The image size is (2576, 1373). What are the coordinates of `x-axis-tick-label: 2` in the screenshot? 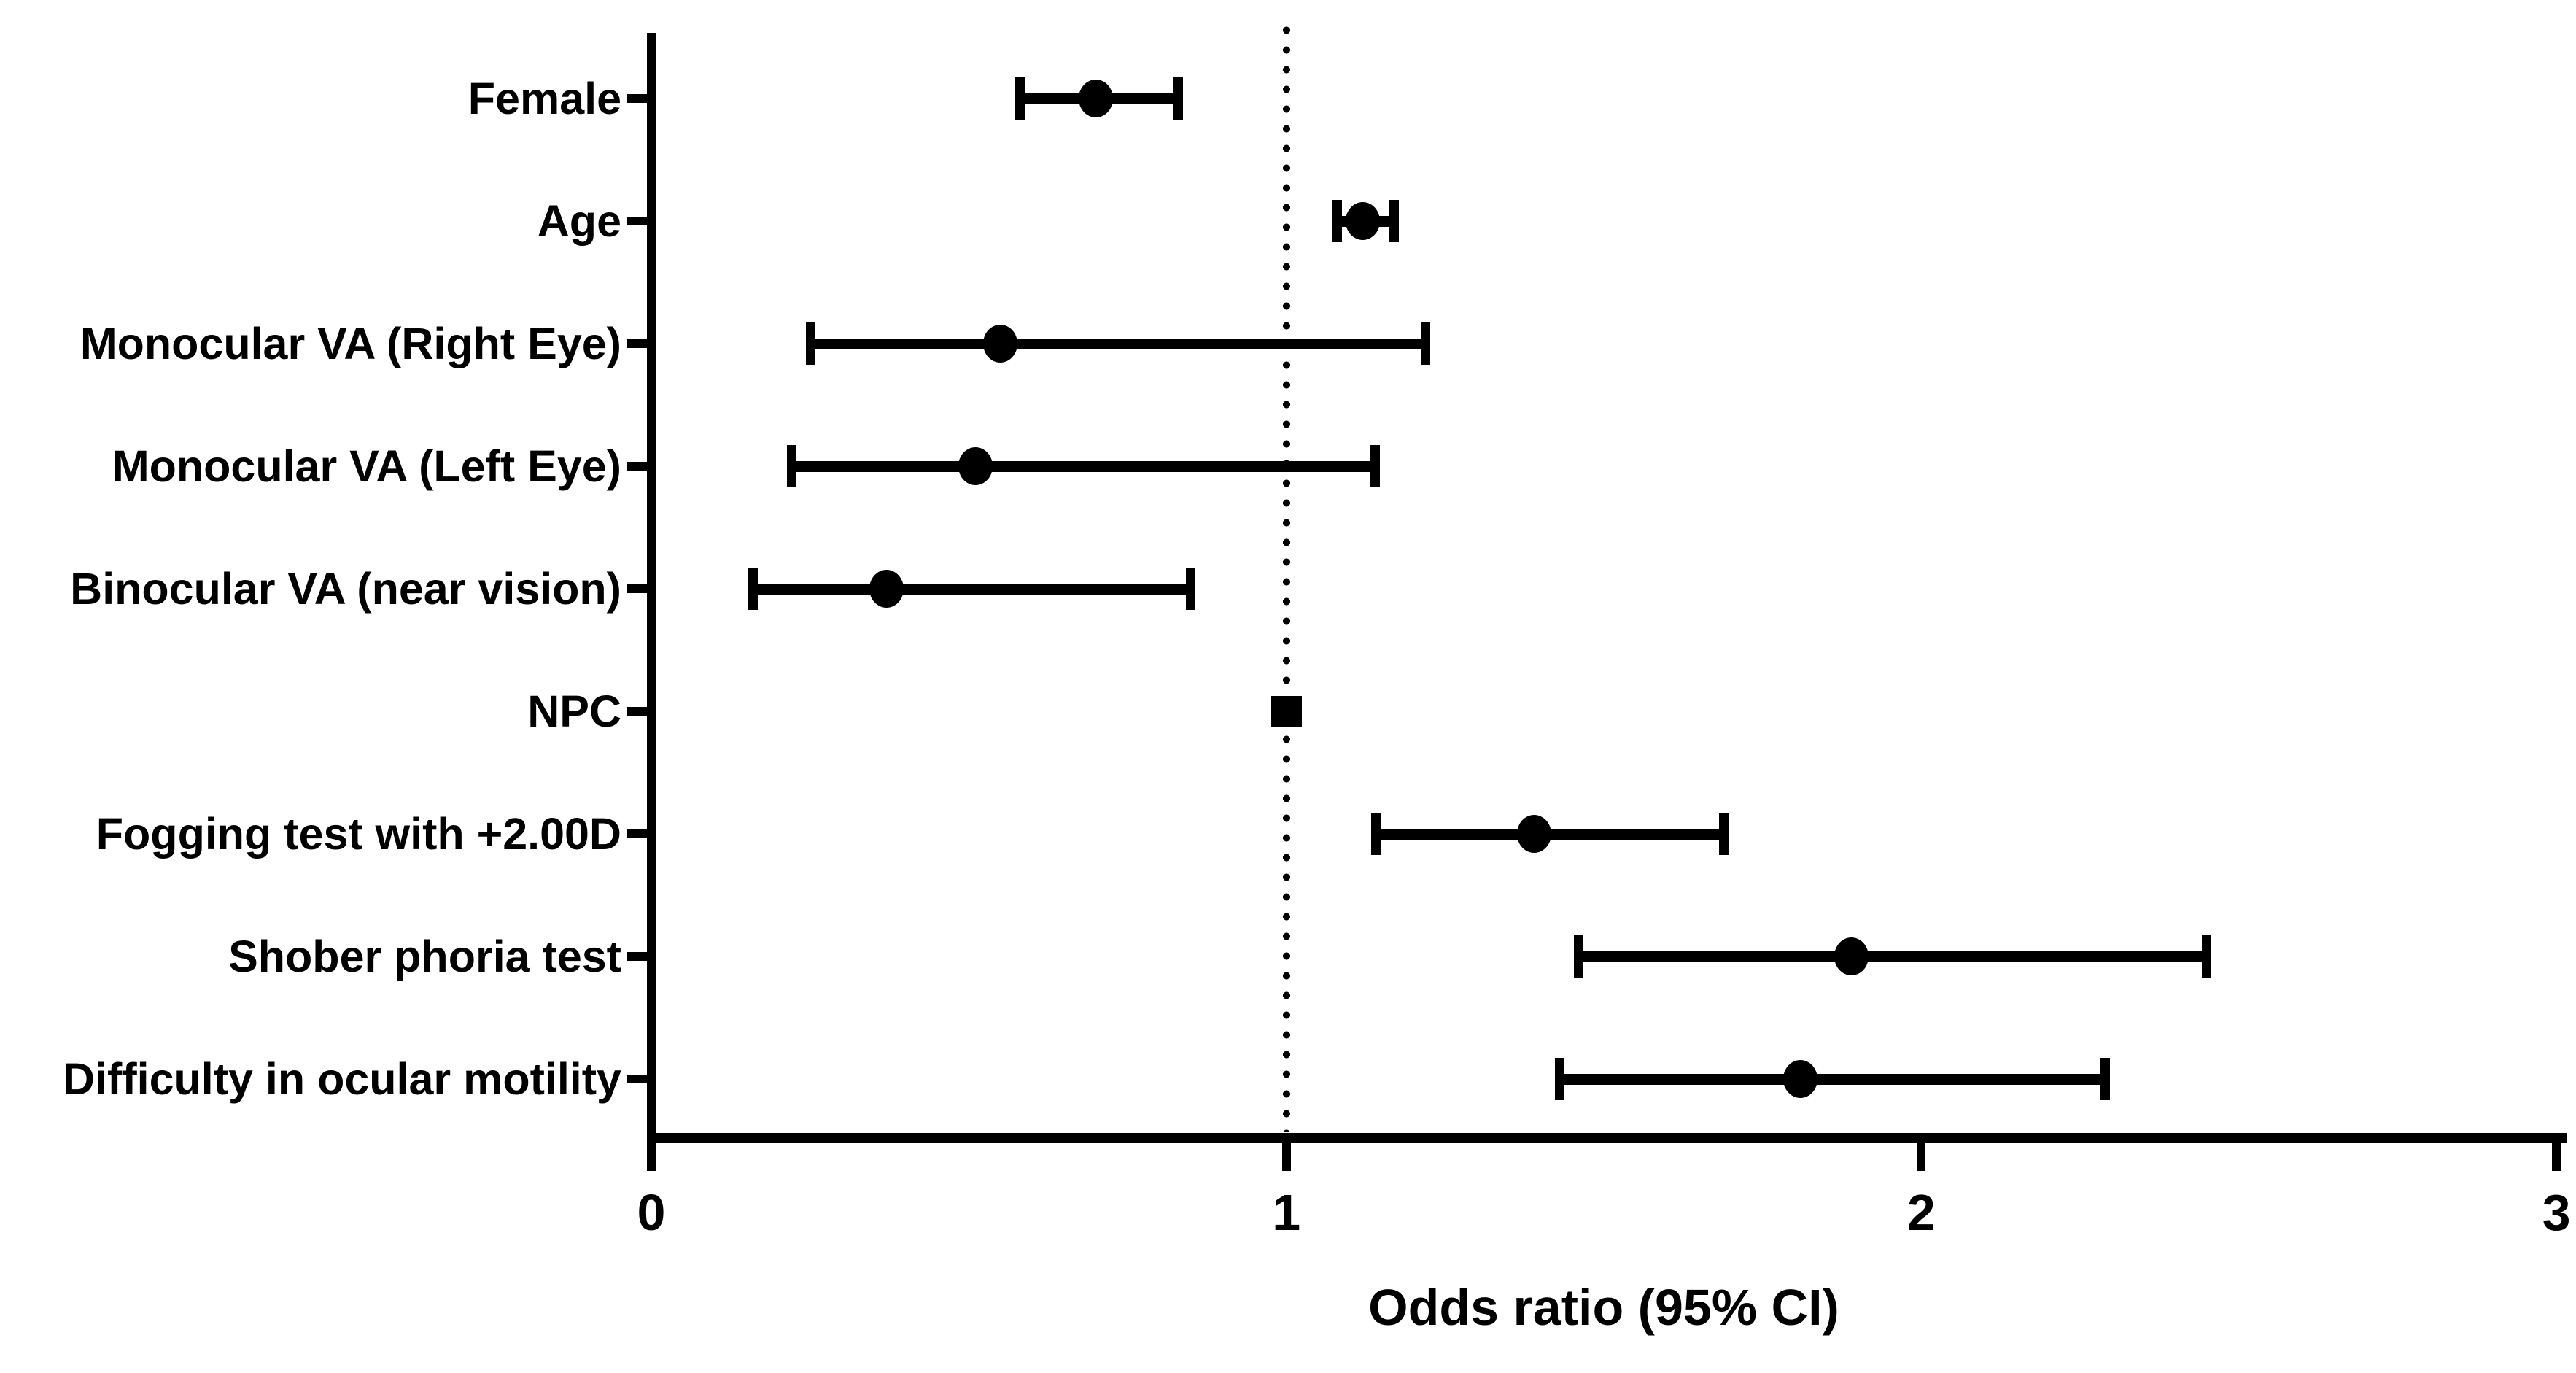 It's located at (1921, 1212).